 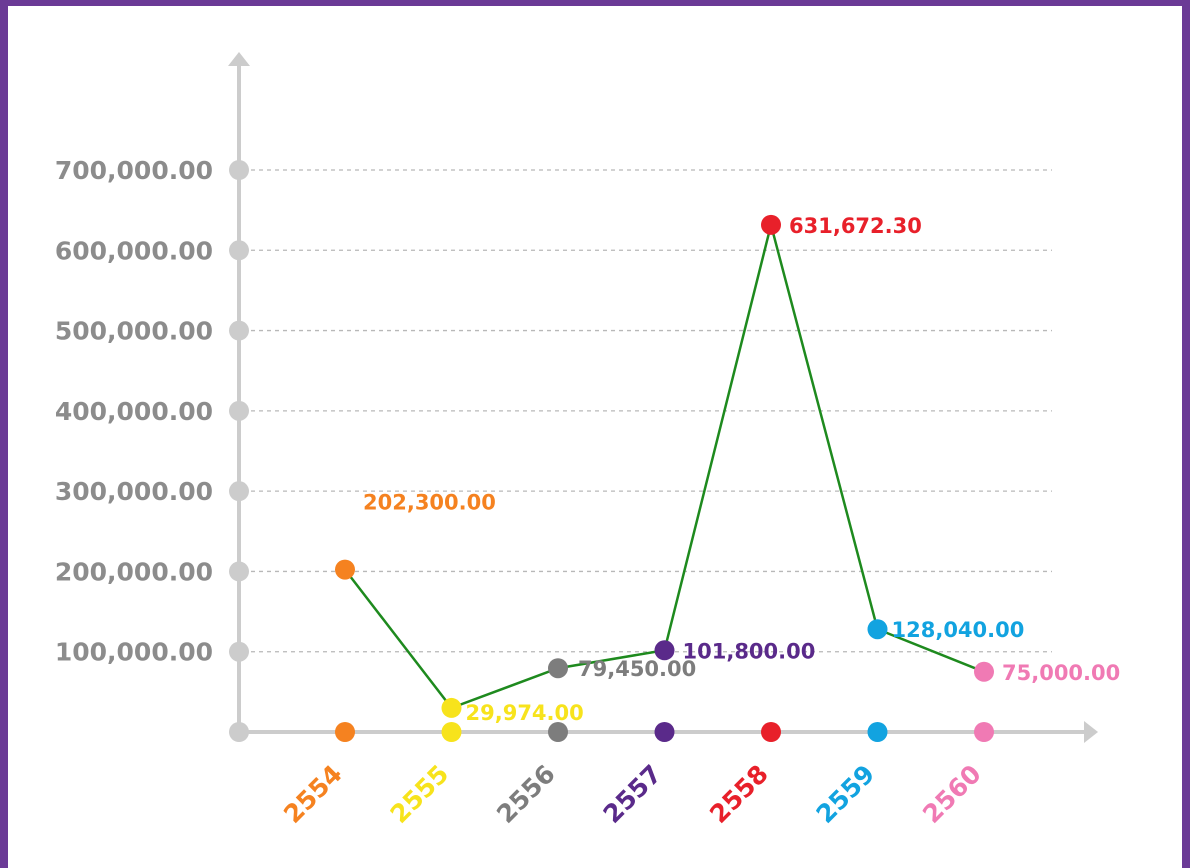 What do you see at coordinates (739, 794) in the screenshot?
I see `category-label-2558: 2558` at bounding box center [739, 794].